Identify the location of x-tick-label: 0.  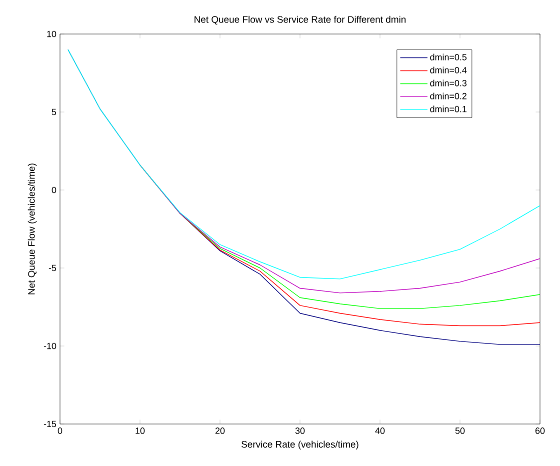
(60, 431).